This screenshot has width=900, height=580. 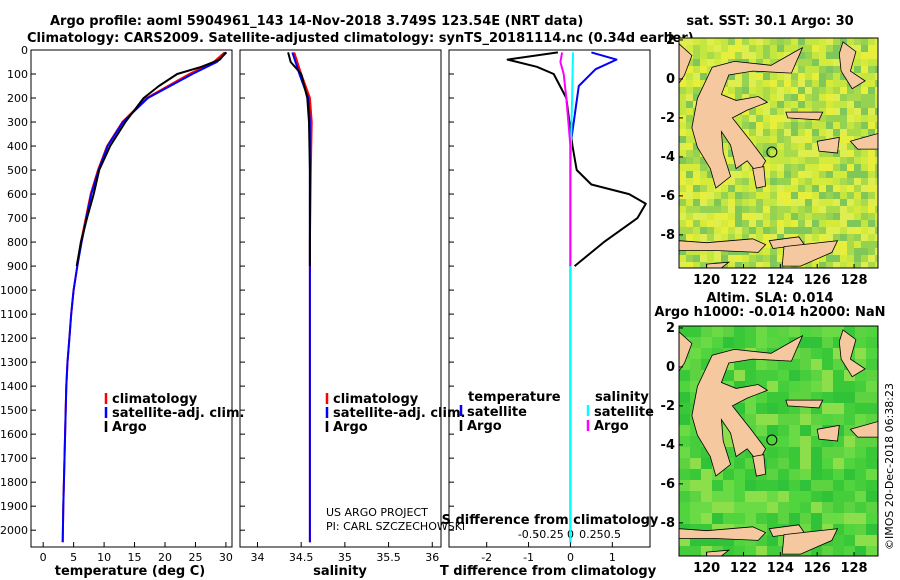 I want to click on satellite-line, so click(x=301, y=297).